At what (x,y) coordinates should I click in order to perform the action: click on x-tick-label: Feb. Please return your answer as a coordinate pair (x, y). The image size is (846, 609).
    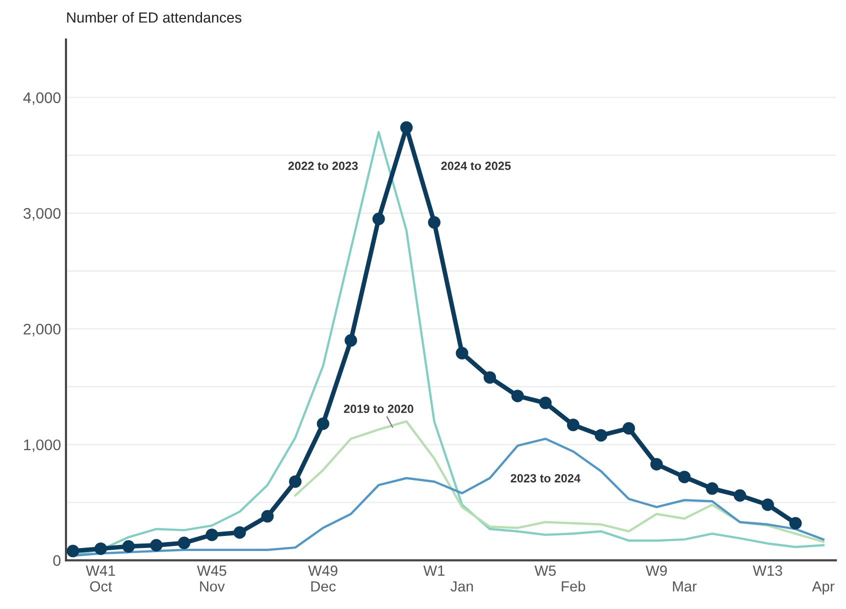
    Looking at the image, I should click on (574, 586).